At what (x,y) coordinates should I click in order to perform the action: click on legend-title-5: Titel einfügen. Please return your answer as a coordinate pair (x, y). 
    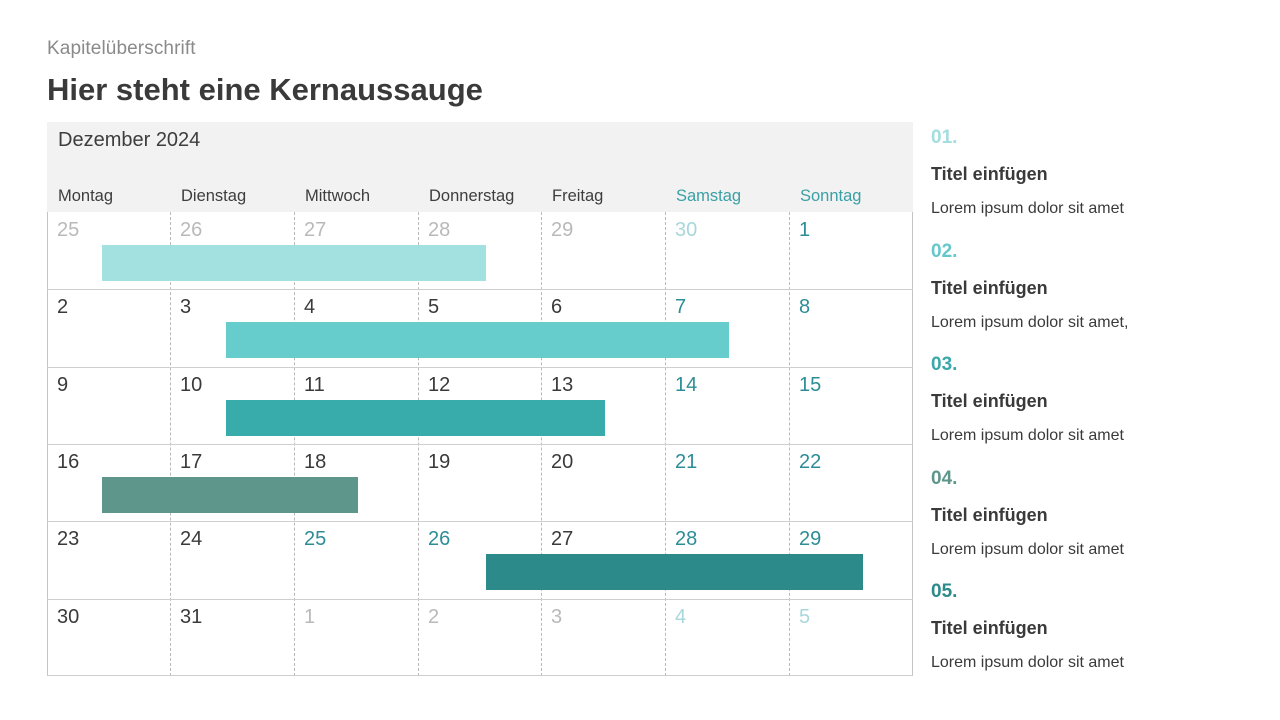
    Looking at the image, I should click on (989, 628).